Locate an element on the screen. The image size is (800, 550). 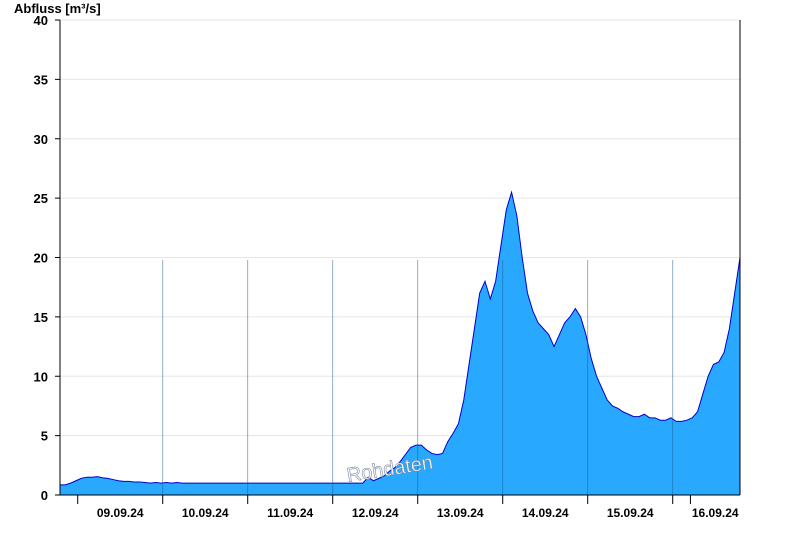
y-ticks: 0 5 10 15 20 25 30 35 40 is located at coordinates (47, 258).